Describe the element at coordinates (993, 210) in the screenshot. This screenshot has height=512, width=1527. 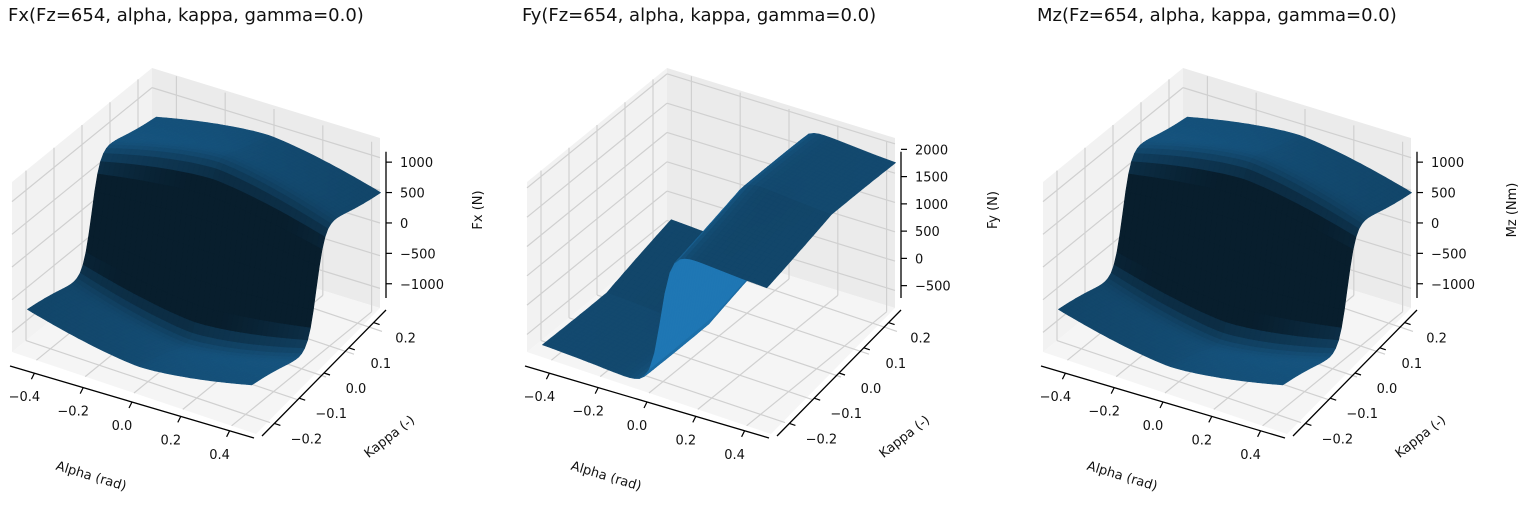
I see `z-axis-label: Fy (N)` at that location.